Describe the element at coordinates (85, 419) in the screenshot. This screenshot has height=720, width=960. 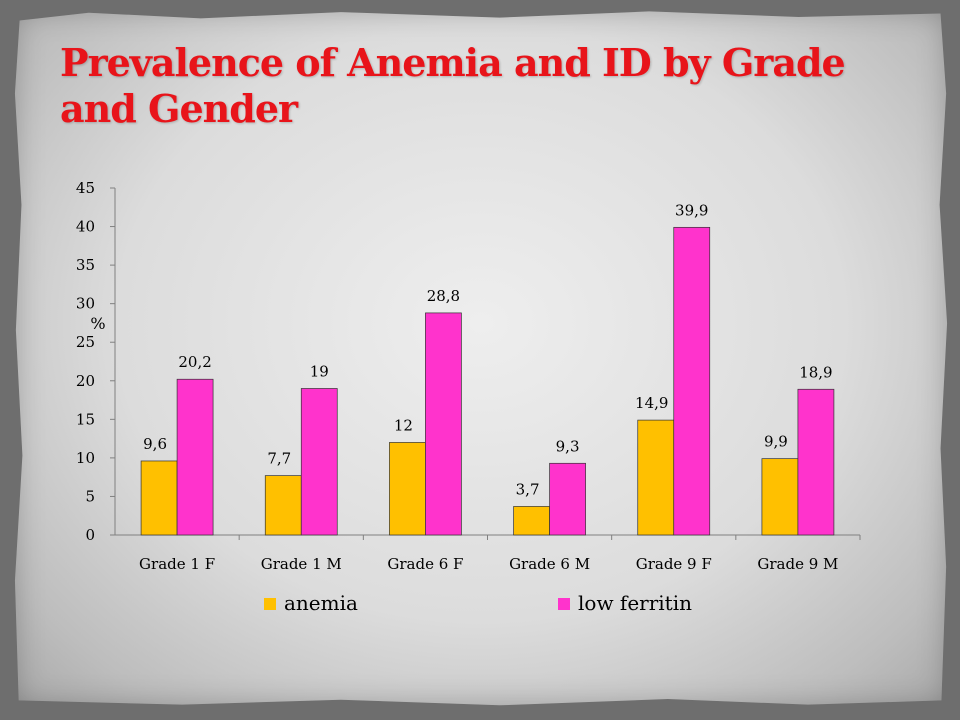
I see `y-tick-label: 15` at that location.